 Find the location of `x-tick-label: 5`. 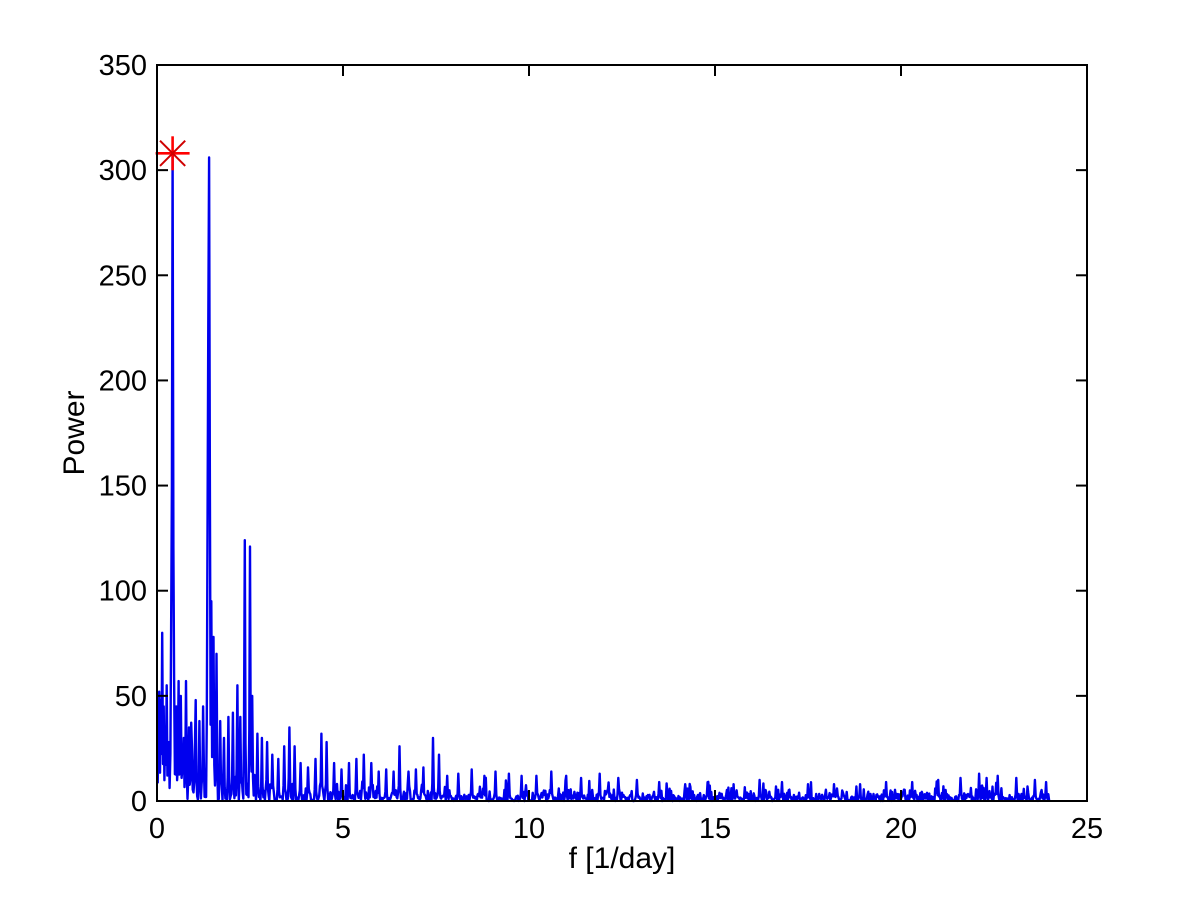

x-tick-label: 5 is located at coordinates (343, 829).